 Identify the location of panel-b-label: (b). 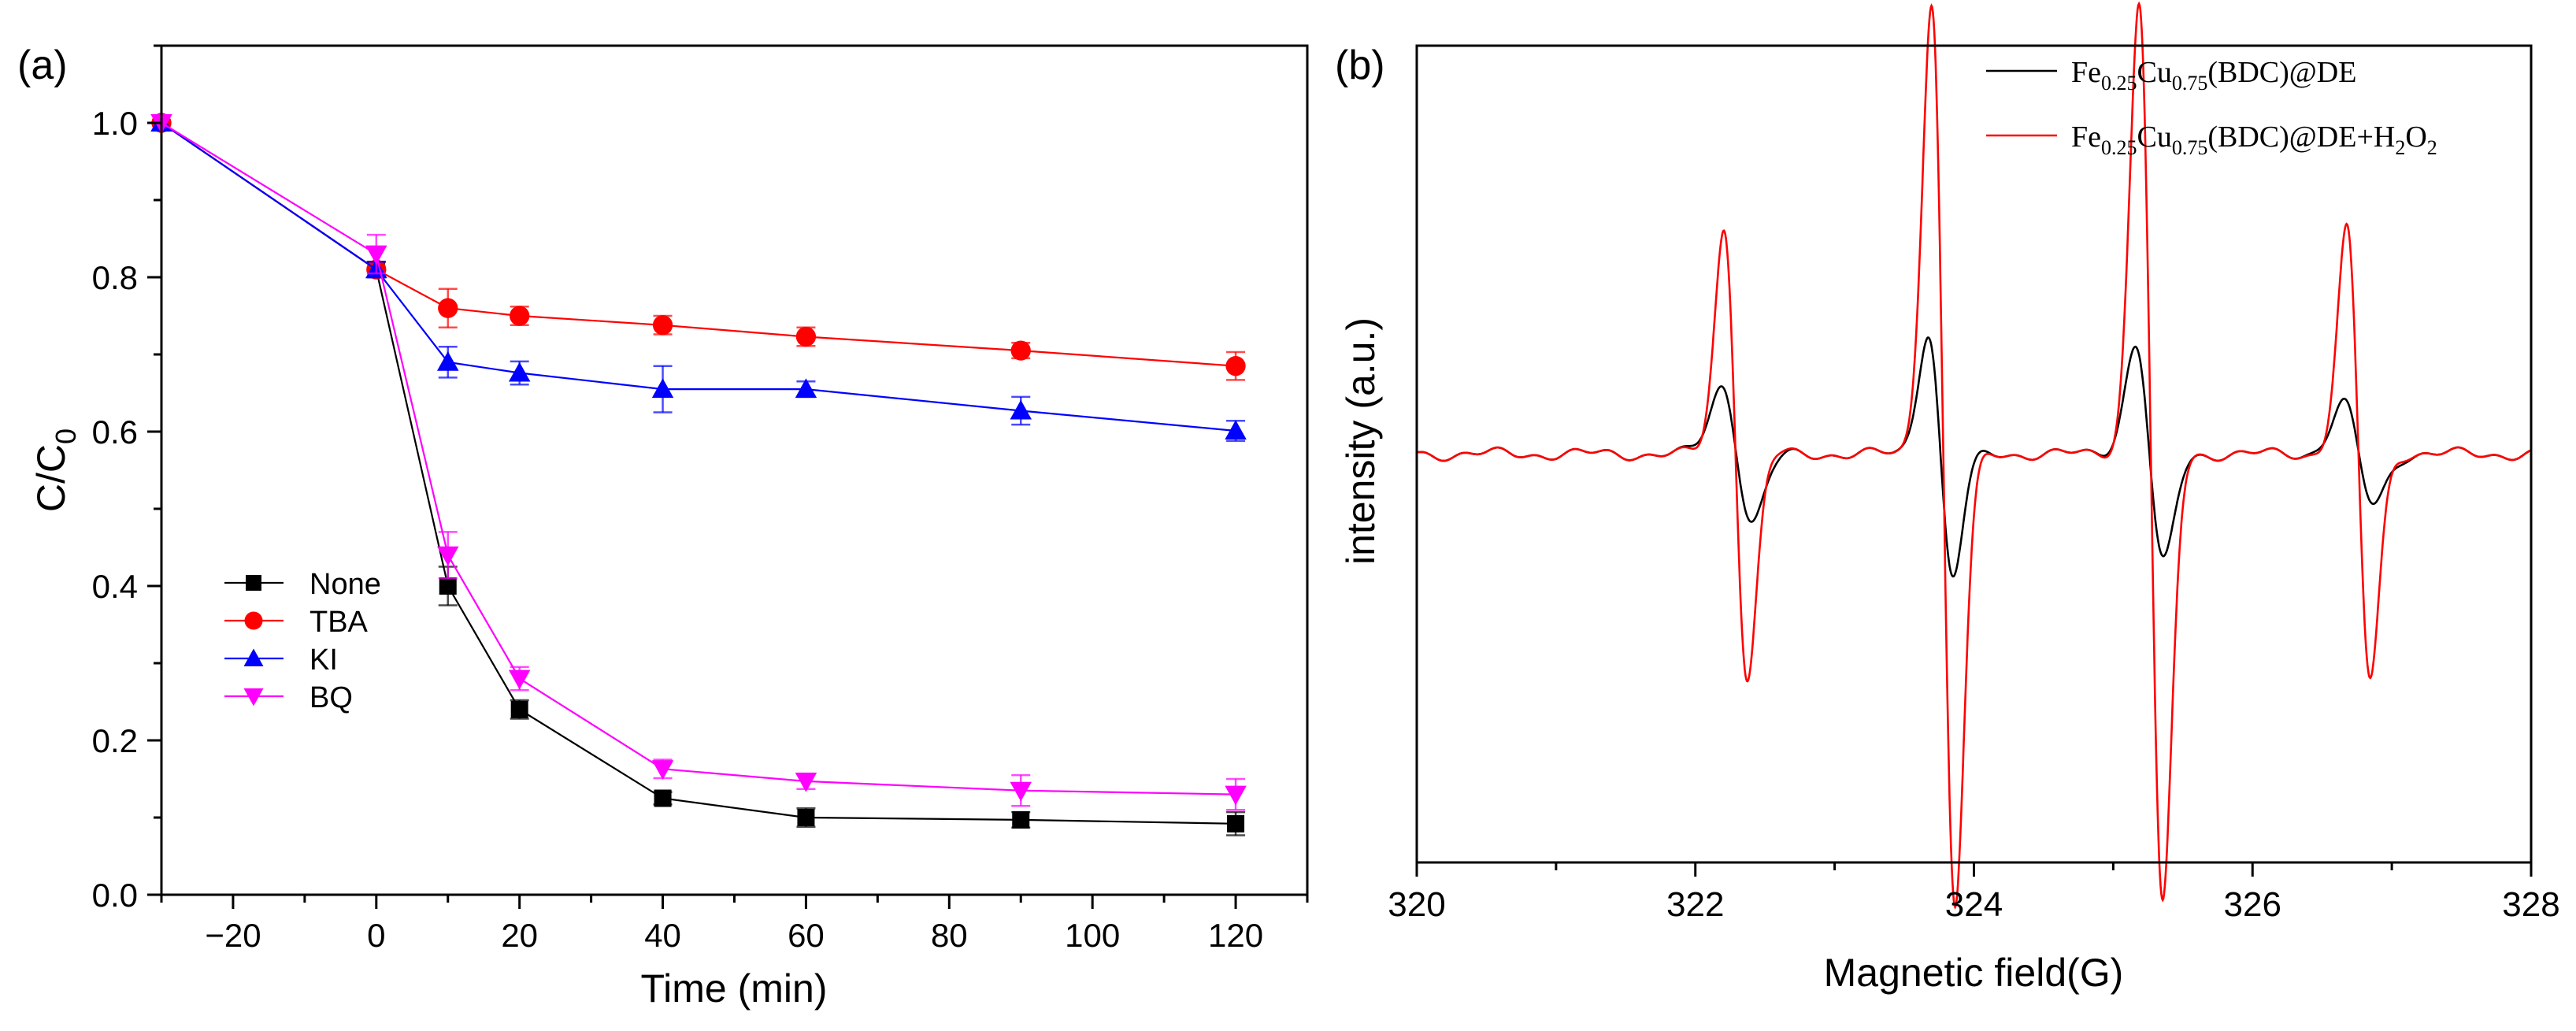
(1360, 65).